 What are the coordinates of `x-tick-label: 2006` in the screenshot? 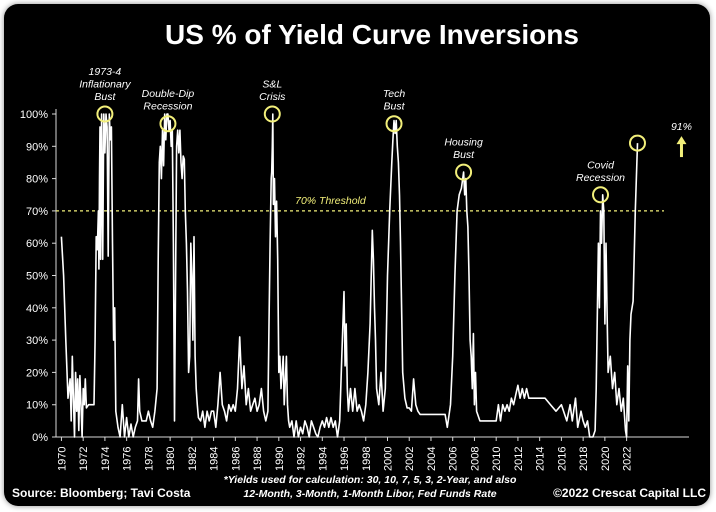 It's located at (454, 459).